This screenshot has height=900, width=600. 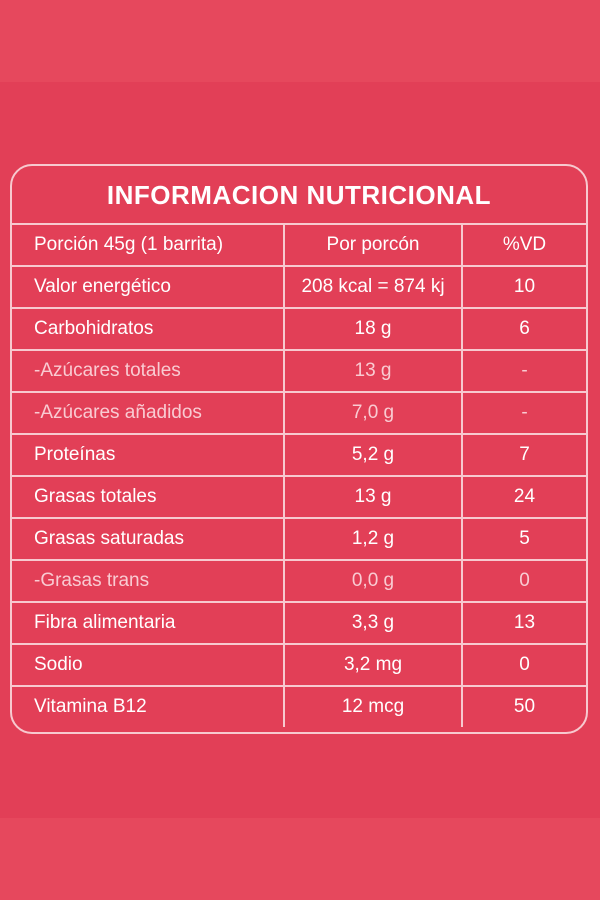 What do you see at coordinates (372, 454) in the screenshot?
I see `nutrient-amount: 5,2 g` at bounding box center [372, 454].